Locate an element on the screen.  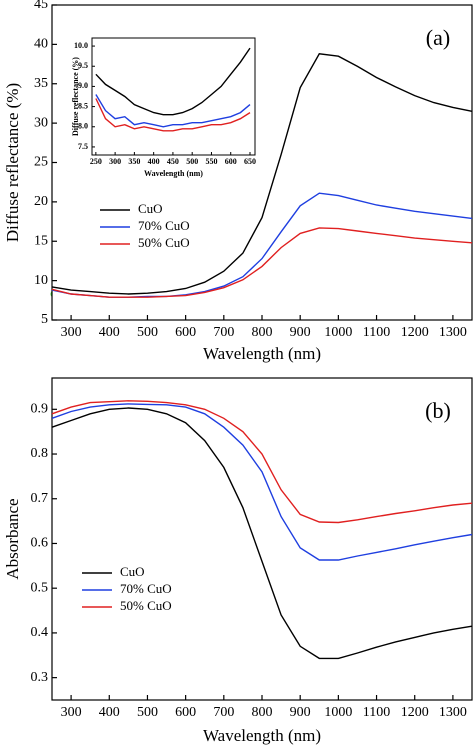
panel-label: (a) is located at coordinates (438, 37).